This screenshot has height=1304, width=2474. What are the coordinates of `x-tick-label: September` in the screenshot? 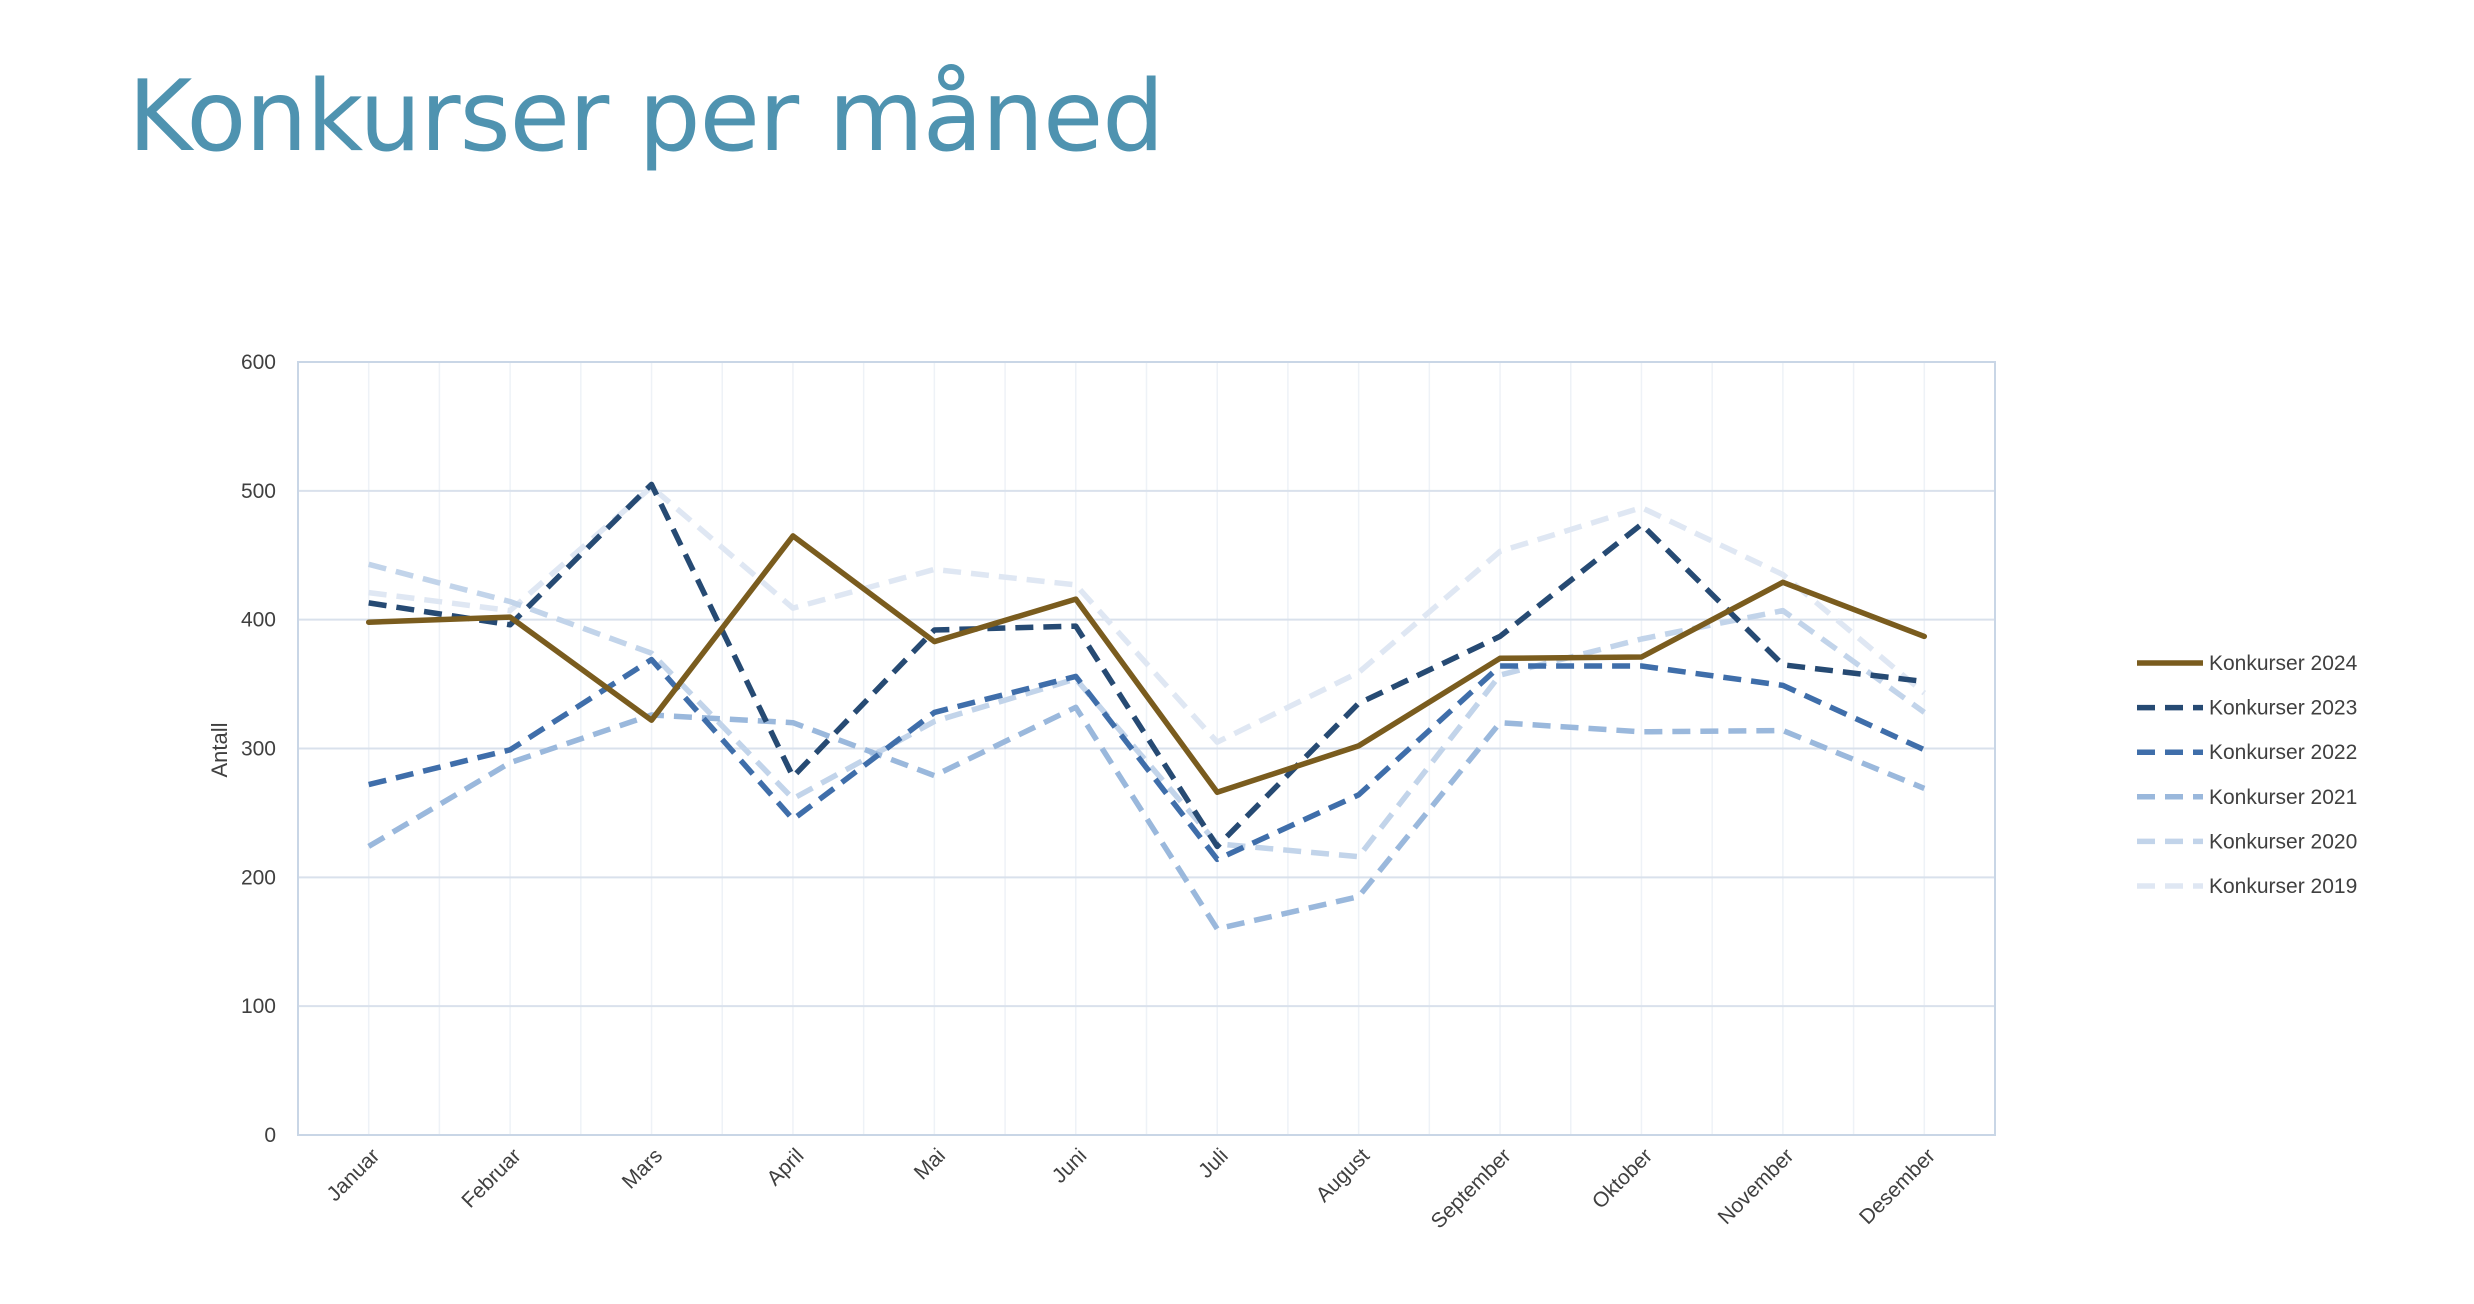 It's located at (1471, 1188).